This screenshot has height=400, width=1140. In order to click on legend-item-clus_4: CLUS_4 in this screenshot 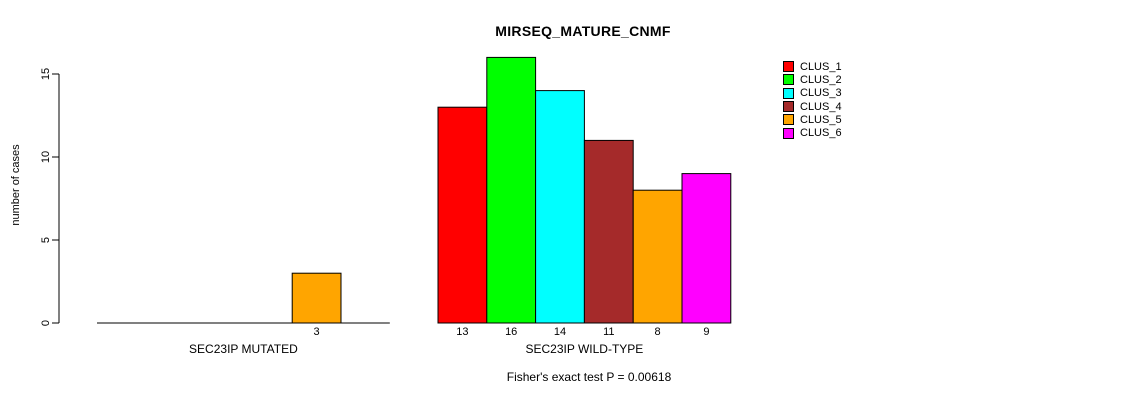, I will do `click(812, 106)`.